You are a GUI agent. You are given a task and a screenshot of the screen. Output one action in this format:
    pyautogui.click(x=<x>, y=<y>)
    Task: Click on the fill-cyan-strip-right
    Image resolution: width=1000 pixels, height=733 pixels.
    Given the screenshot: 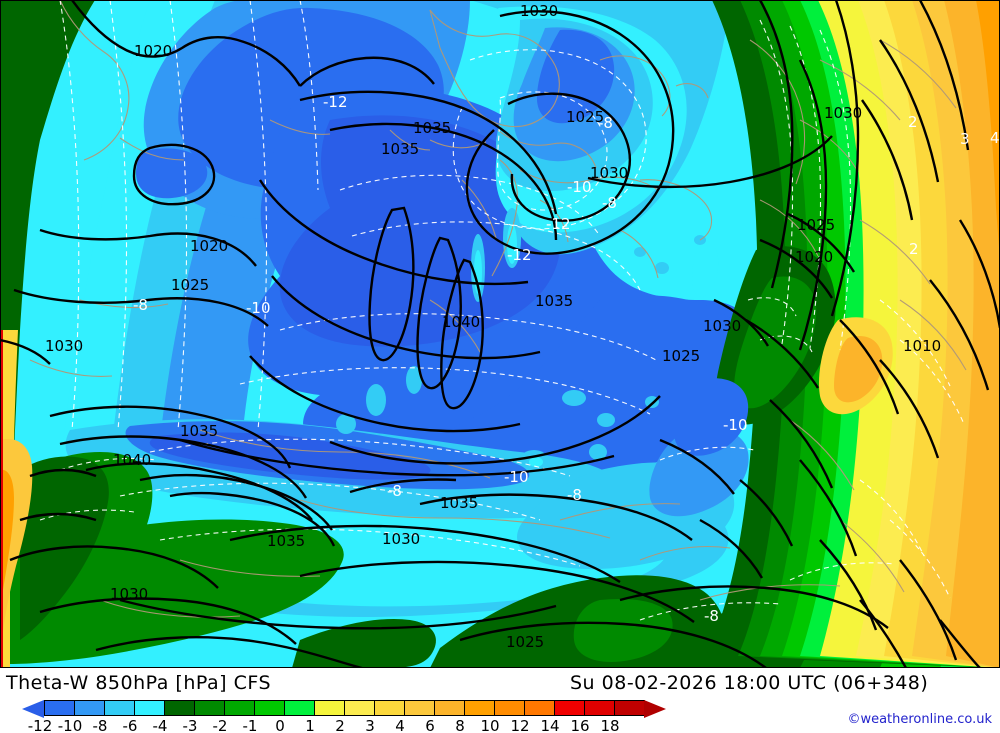 What is the action you would take?
    pyautogui.click(x=705, y=268)
    